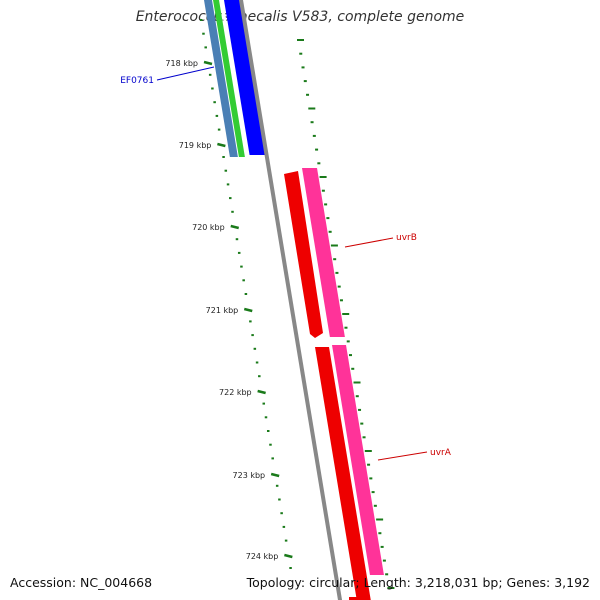 This screenshot has height=600, width=600. What do you see at coordinates (303, 254) in the screenshot?
I see `feature-red-arrow` at bounding box center [303, 254].